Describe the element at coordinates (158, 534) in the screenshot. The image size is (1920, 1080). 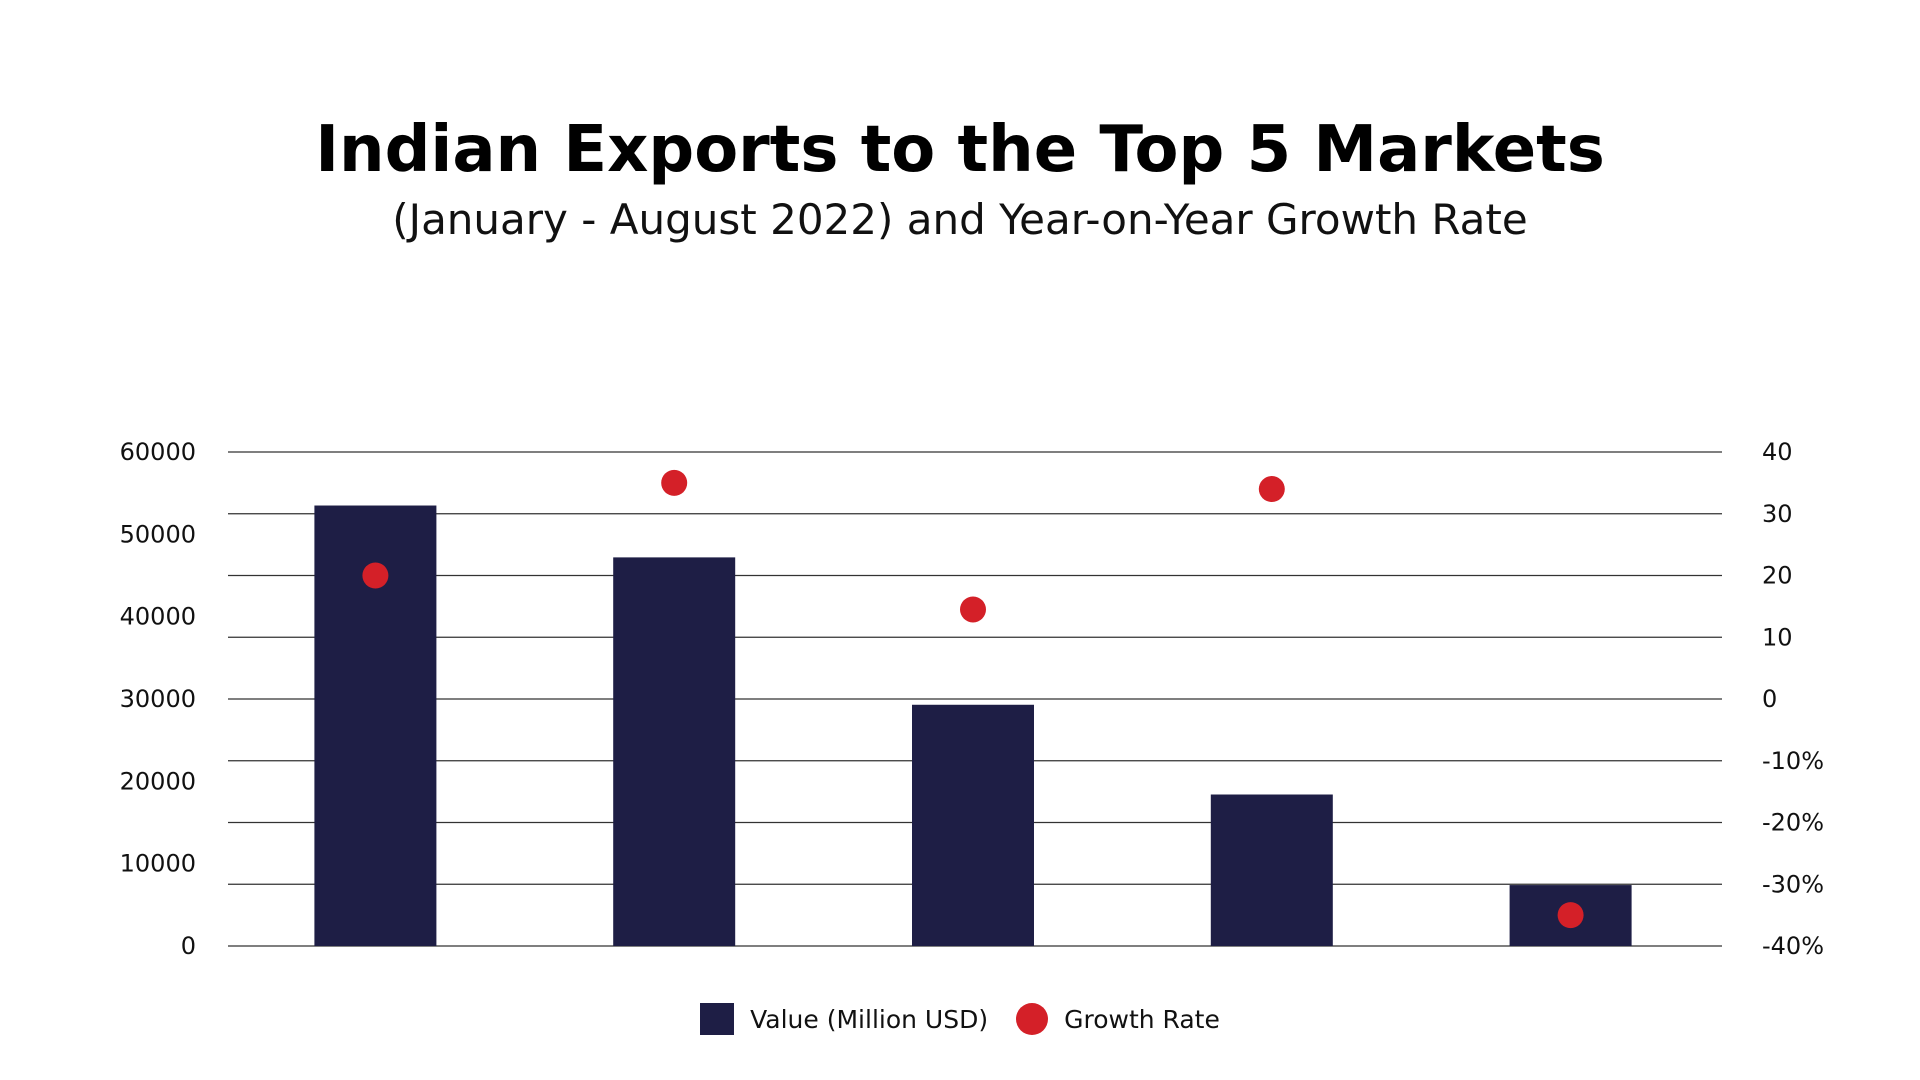
I see `left-tick-label: 50000` at that location.